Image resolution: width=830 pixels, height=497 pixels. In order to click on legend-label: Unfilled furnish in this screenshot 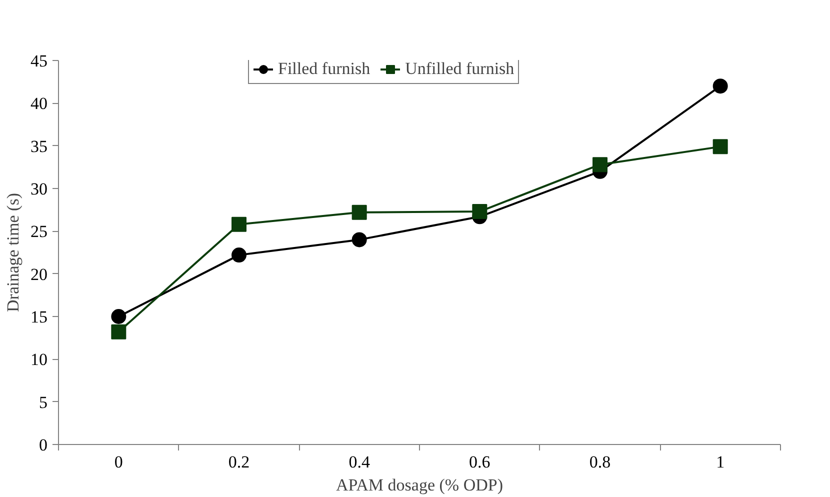, I will do `click(459, 69)`.